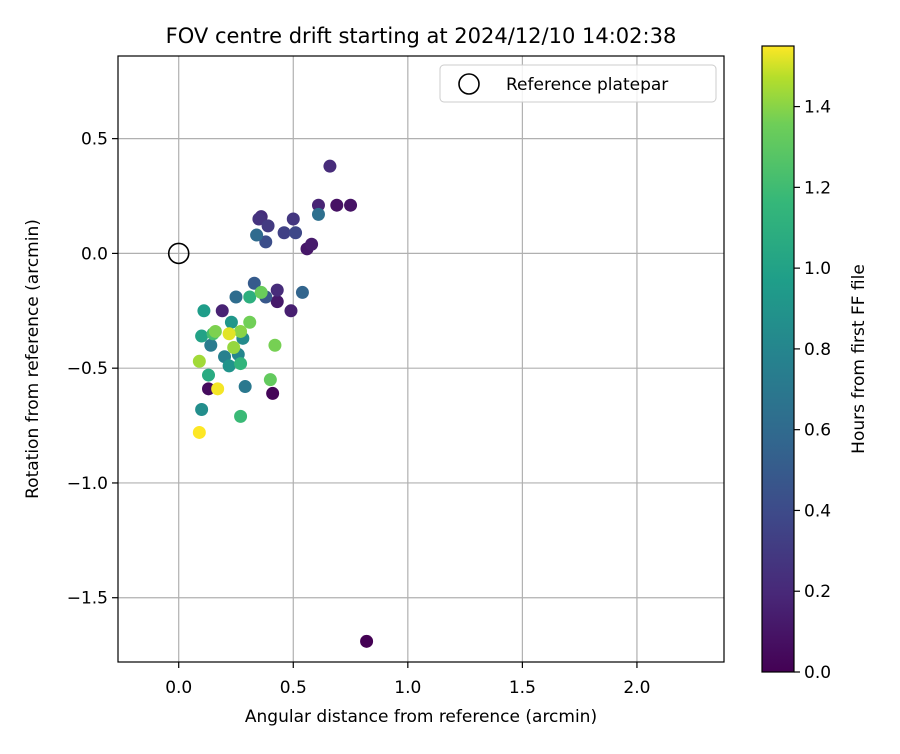  What do you see at coordinates (469, 84) in the screenshot?
I see `legend-marker` at bounding box center [469, 84].